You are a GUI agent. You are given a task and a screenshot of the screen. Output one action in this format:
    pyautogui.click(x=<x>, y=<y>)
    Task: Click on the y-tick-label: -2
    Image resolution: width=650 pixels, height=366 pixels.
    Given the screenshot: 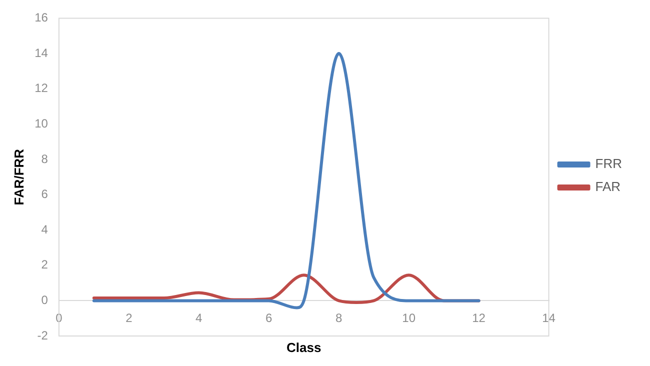 What is the action you would take?
    pyautogui.click(x=42, y=335)
    